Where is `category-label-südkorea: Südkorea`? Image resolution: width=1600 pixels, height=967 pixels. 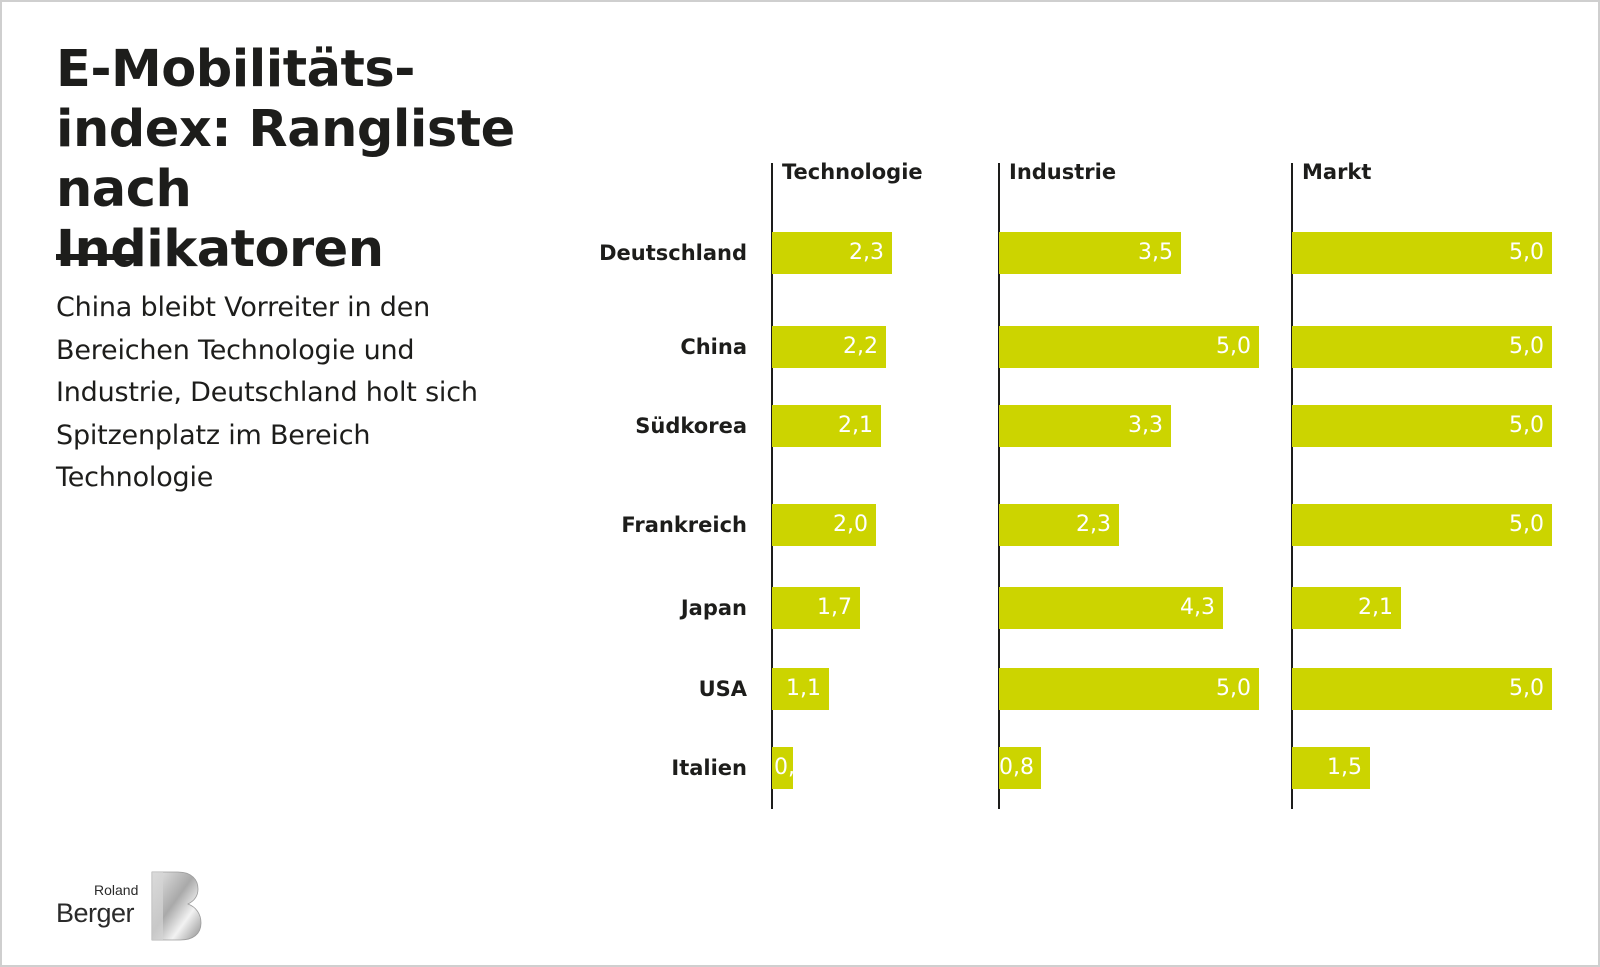
category-label-südkorea: Südkorea is located at coordinates (691, 426).